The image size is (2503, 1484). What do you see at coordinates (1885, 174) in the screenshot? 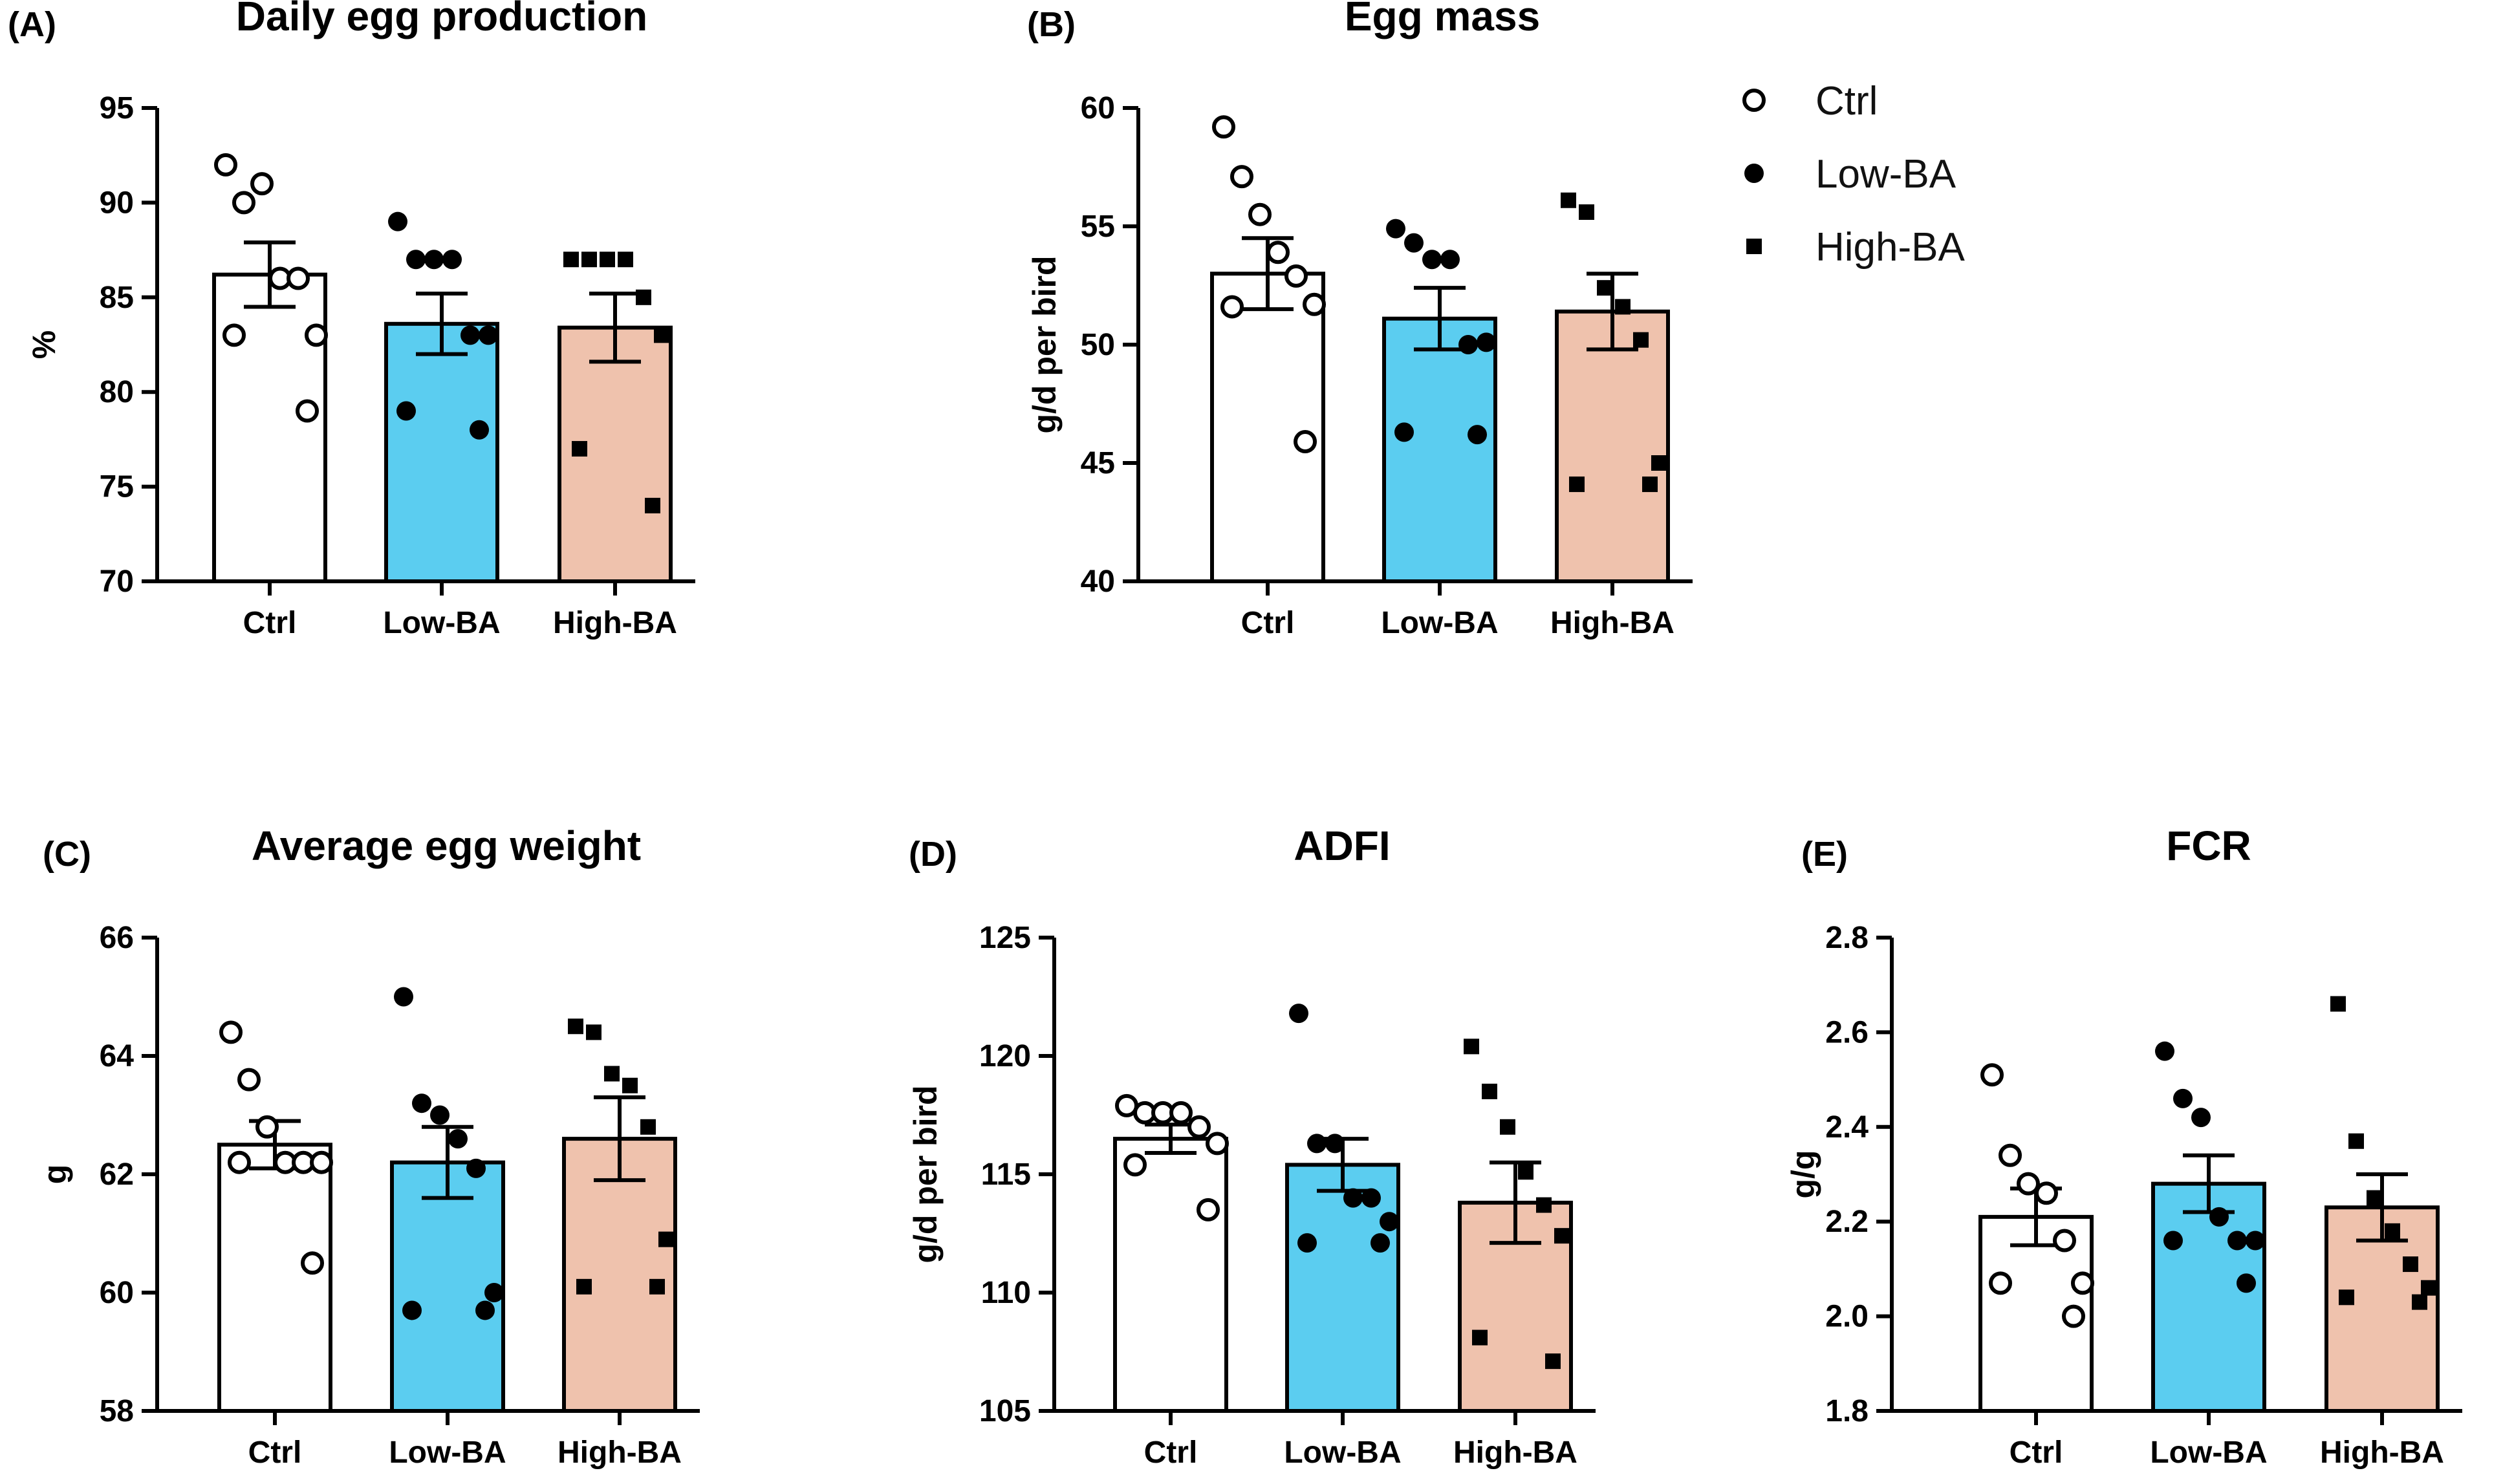
I see `legend-label: Low-BA` at bounding box center [1885, 174].